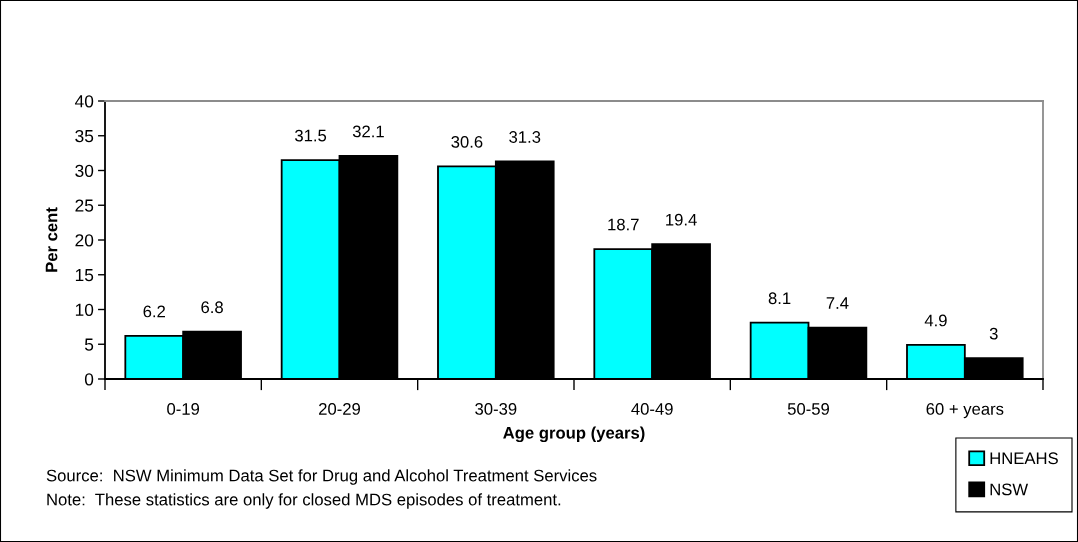 The height and width of the screenshot is (542, 1078). I want to click on x-tick-label: 0-19, so click(183, 409).